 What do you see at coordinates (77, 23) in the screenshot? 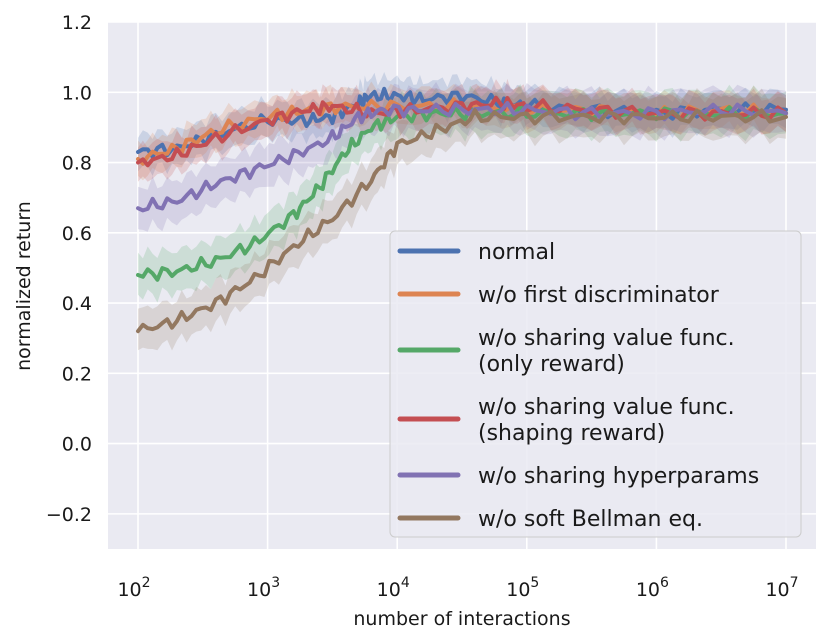
I see `y-tick-label: 1.2` at bounding box center [77, 23].